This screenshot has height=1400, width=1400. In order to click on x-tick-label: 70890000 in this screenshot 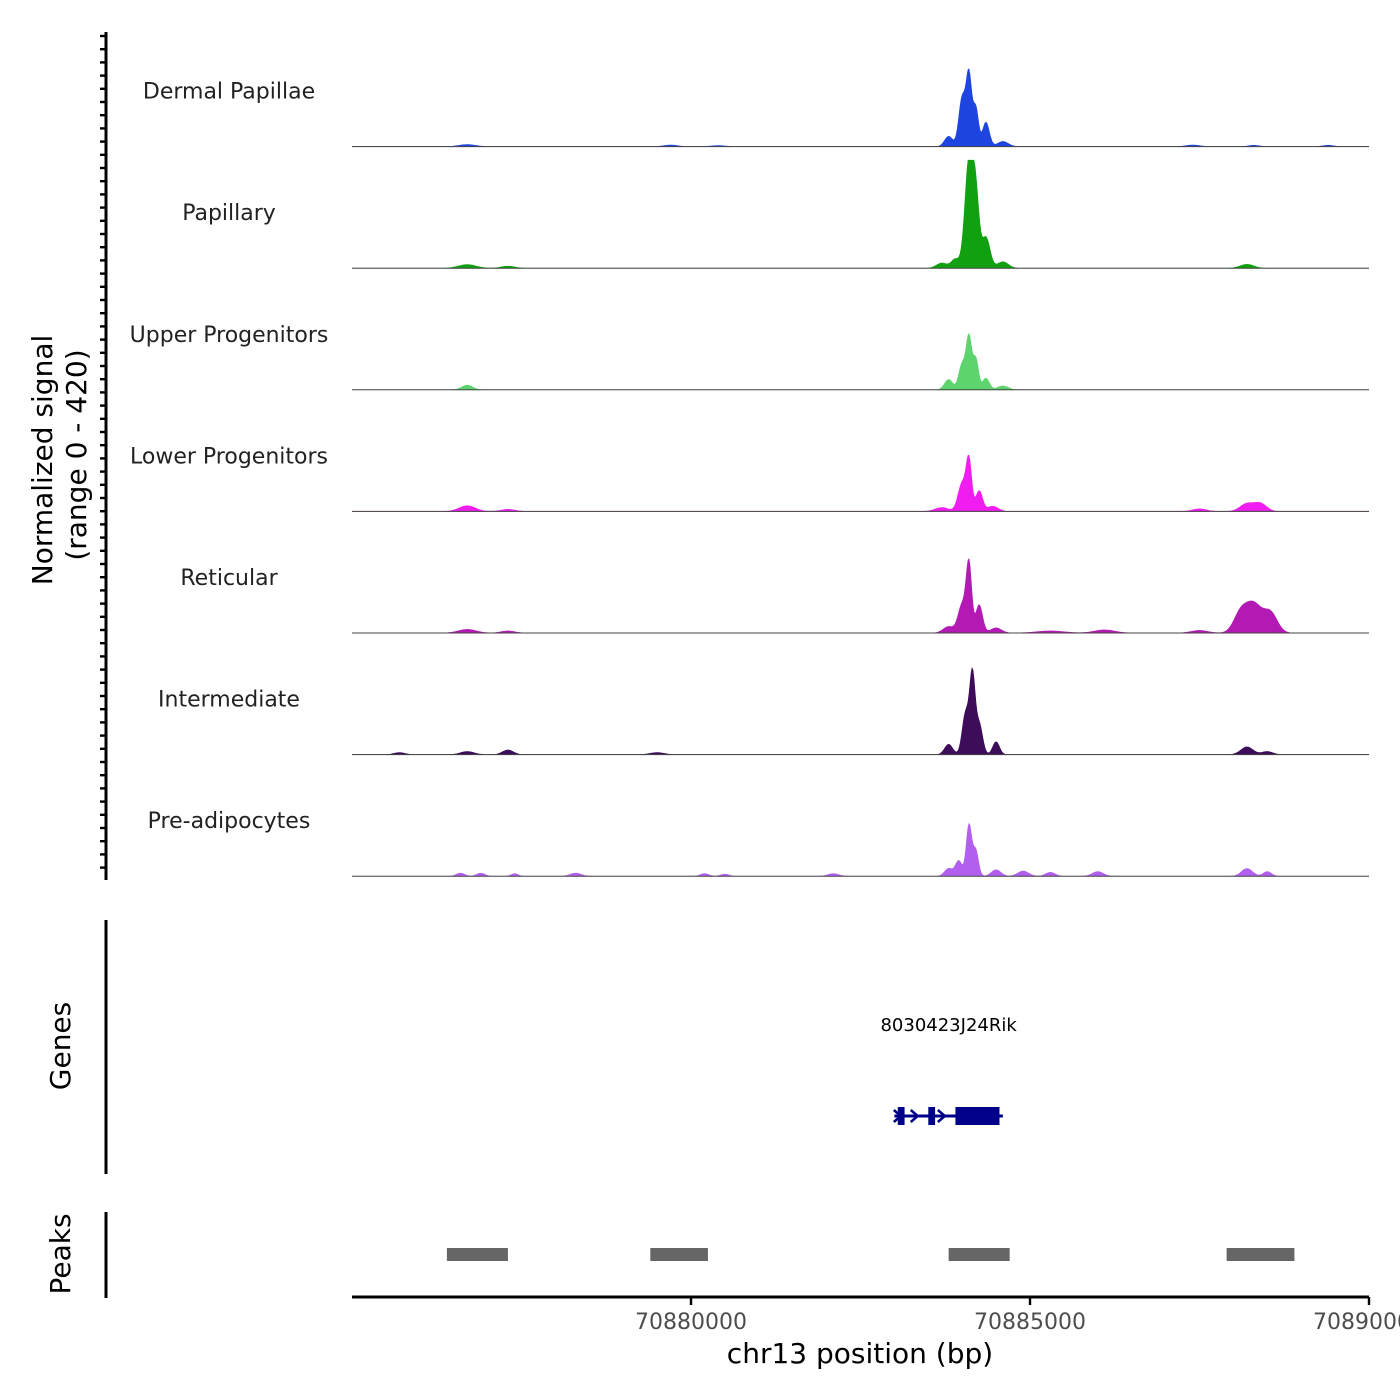, I will do `click(1356, 1322)`.